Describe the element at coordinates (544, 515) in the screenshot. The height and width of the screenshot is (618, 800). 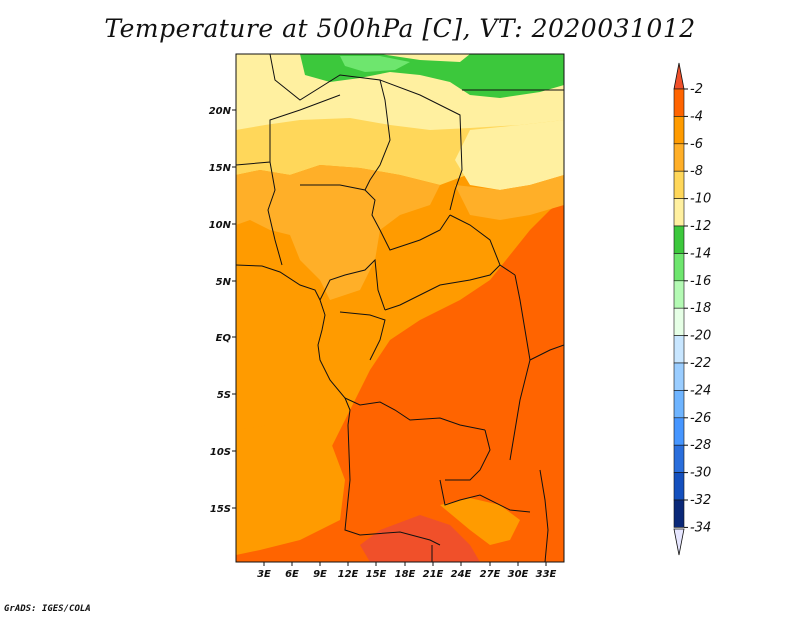
I see `border-mozambique` at that location.